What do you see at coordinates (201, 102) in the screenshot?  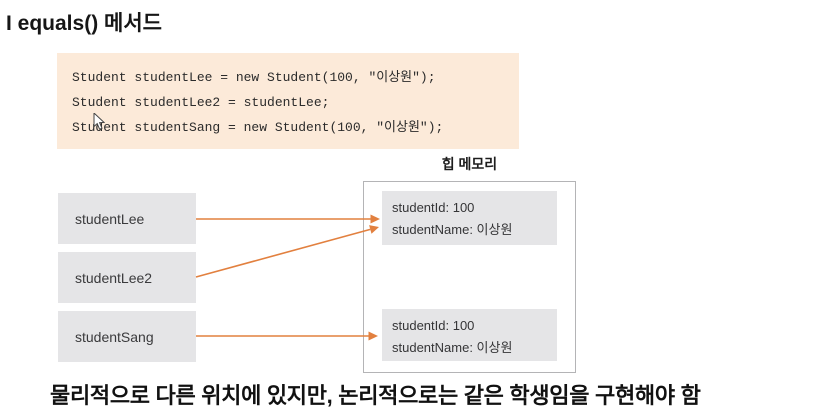 I see `code-line: Student studentLee2 = studentLee;` at bounding box center [201, 102].